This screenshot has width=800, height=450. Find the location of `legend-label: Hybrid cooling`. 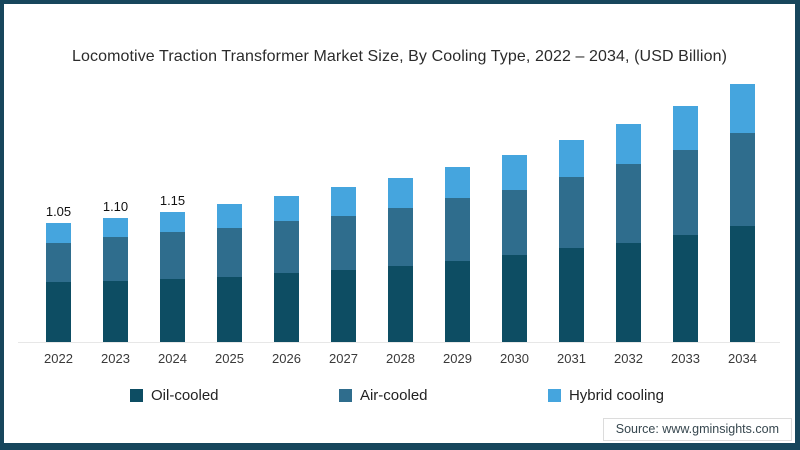

legend-label: Hybrid cooling is located at coordinates (616, 395).